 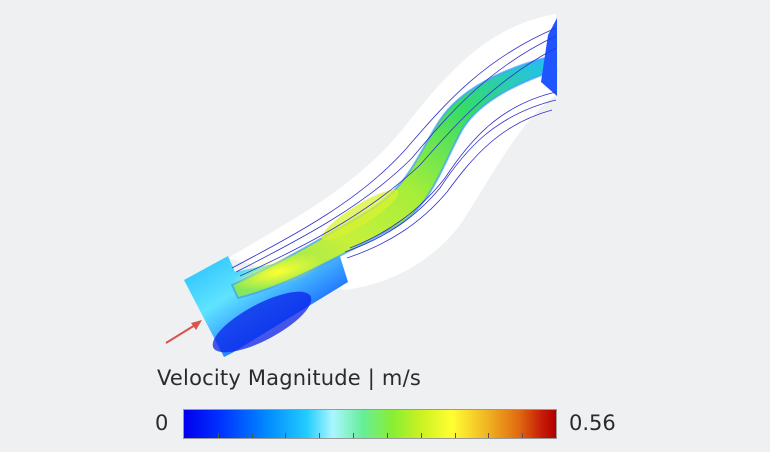 What do you see at coordinates (592, 423) in the screenshot?
I see `legend-max-label: 0.56` at bounding box center [592, 423].